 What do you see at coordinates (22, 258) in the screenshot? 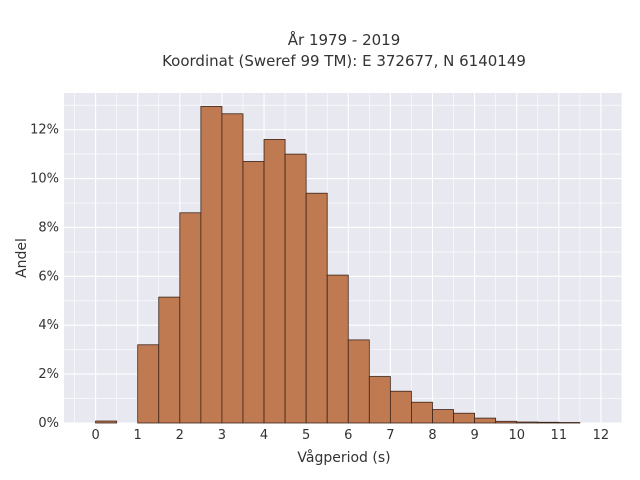
I see `y-axis-label: Andel` at bounding box center [22, 258].